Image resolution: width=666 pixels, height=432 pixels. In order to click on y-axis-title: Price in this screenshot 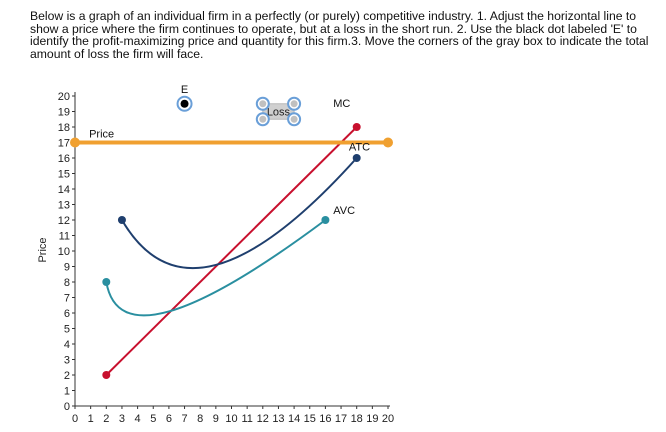, I will do `click(43, 249)`.